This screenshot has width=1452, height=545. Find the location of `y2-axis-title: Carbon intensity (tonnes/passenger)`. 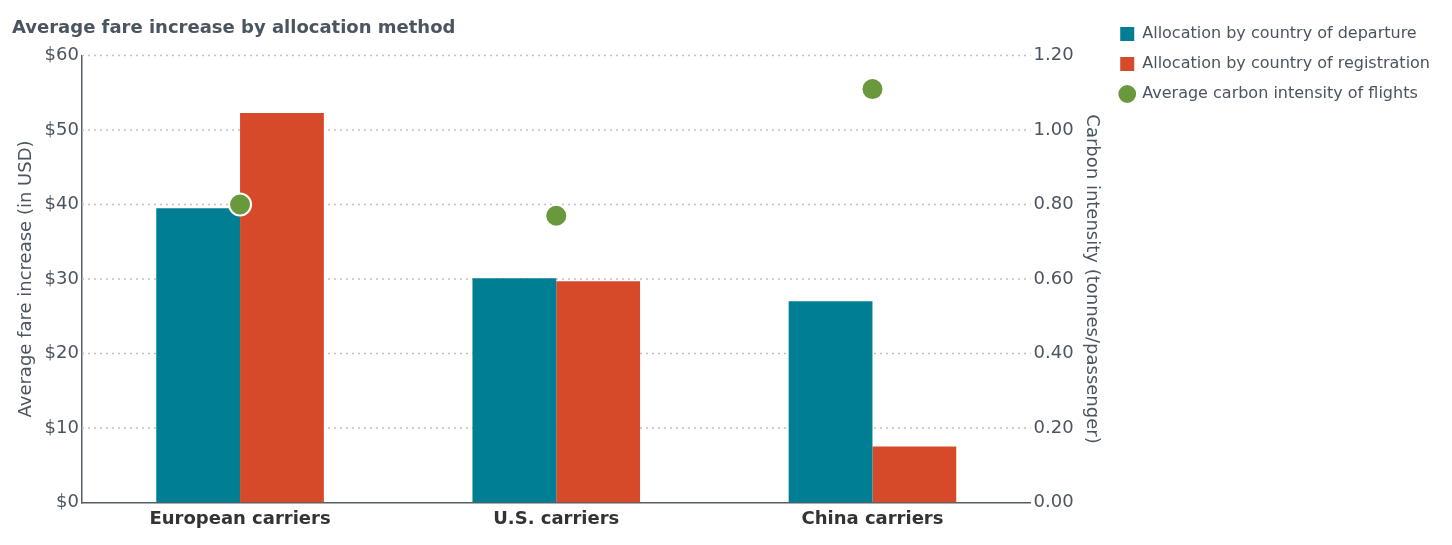

y2-axis-title: Carbon intensity (tonnes/passenger) is located at coordinates (1093, 279).